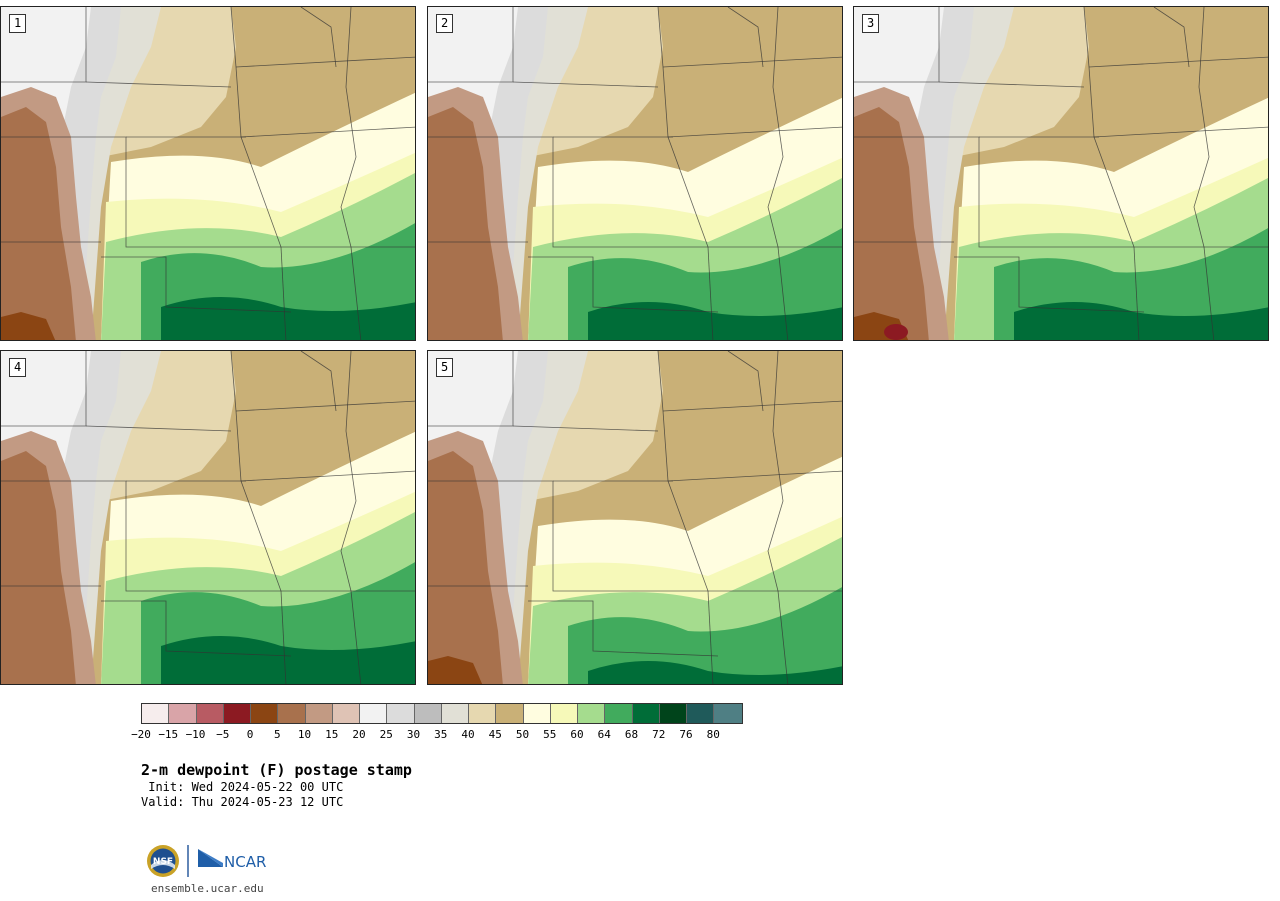 The image size is (1280, 901). I want to click on plot-title: 2-m dewpoint (F) postage stamp, so click(276, 770).